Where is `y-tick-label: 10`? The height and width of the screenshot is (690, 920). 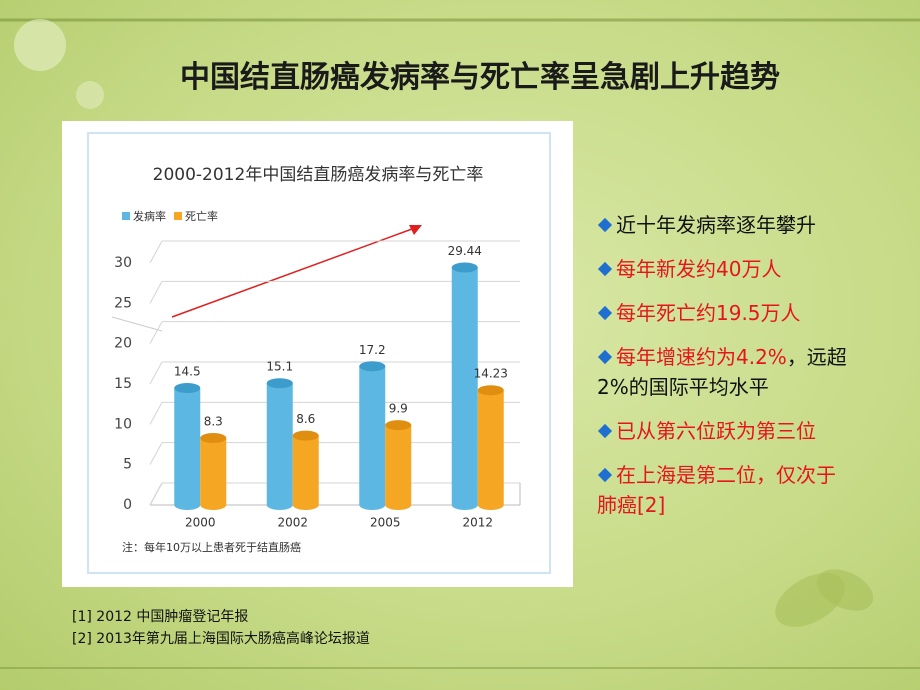
y-tick-label: 10 is located at coordinates (123, 424).